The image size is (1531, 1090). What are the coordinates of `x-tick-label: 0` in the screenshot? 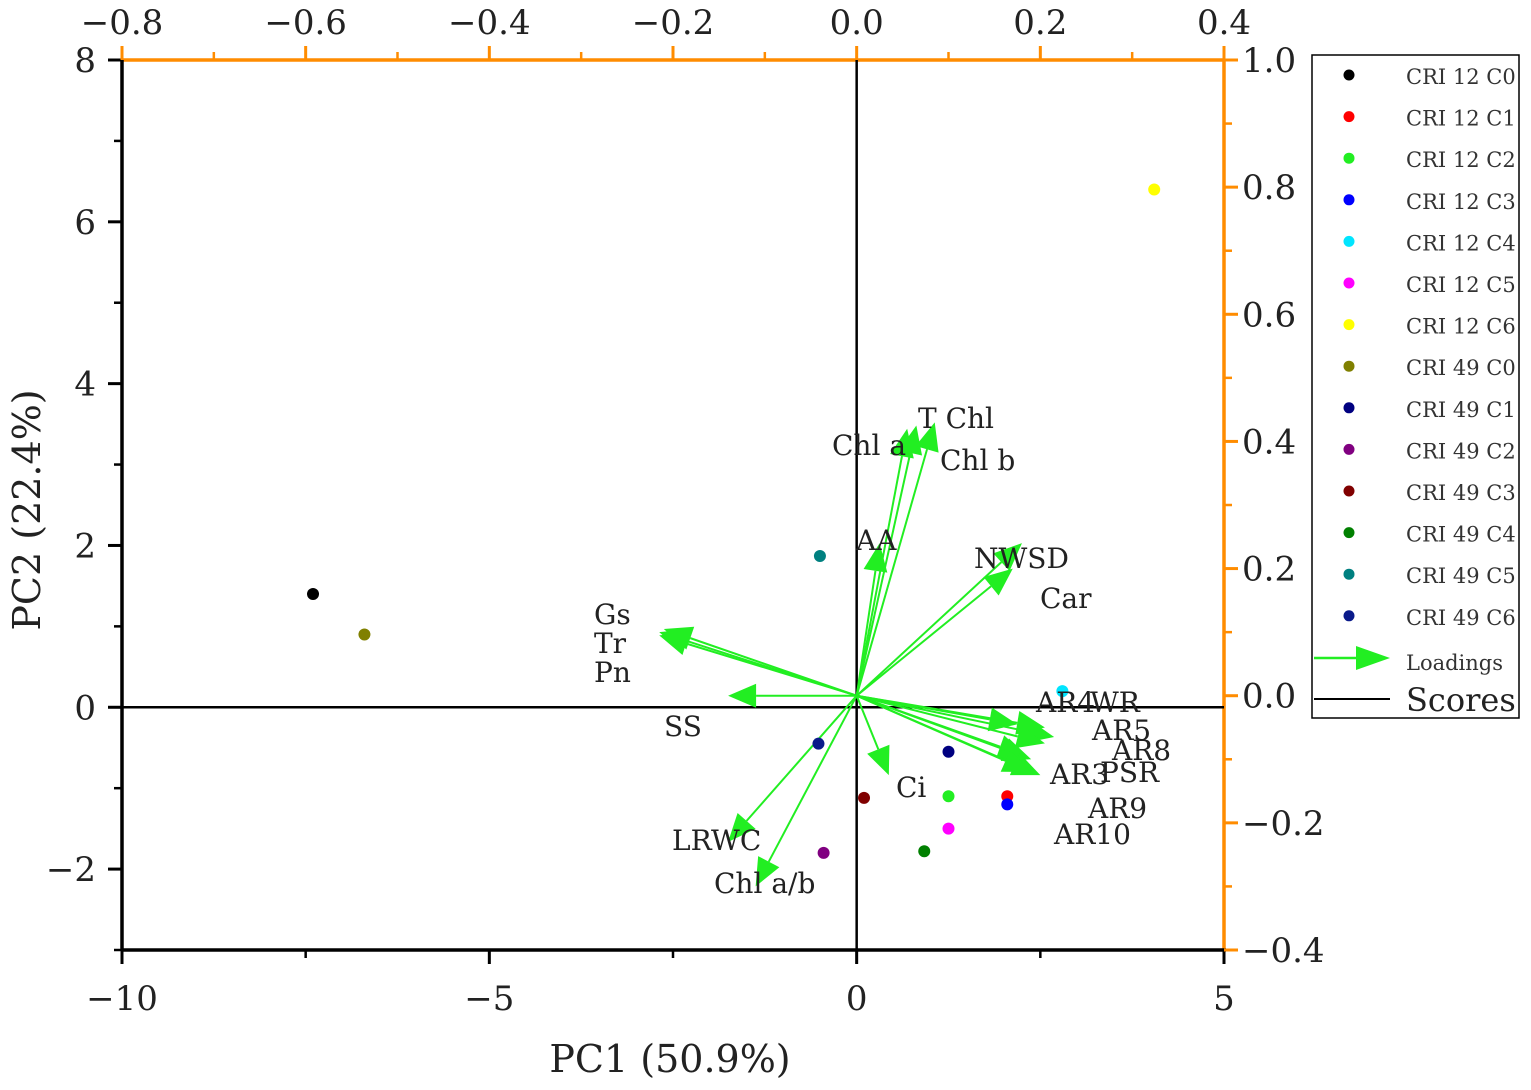 It's located at (857, 999).